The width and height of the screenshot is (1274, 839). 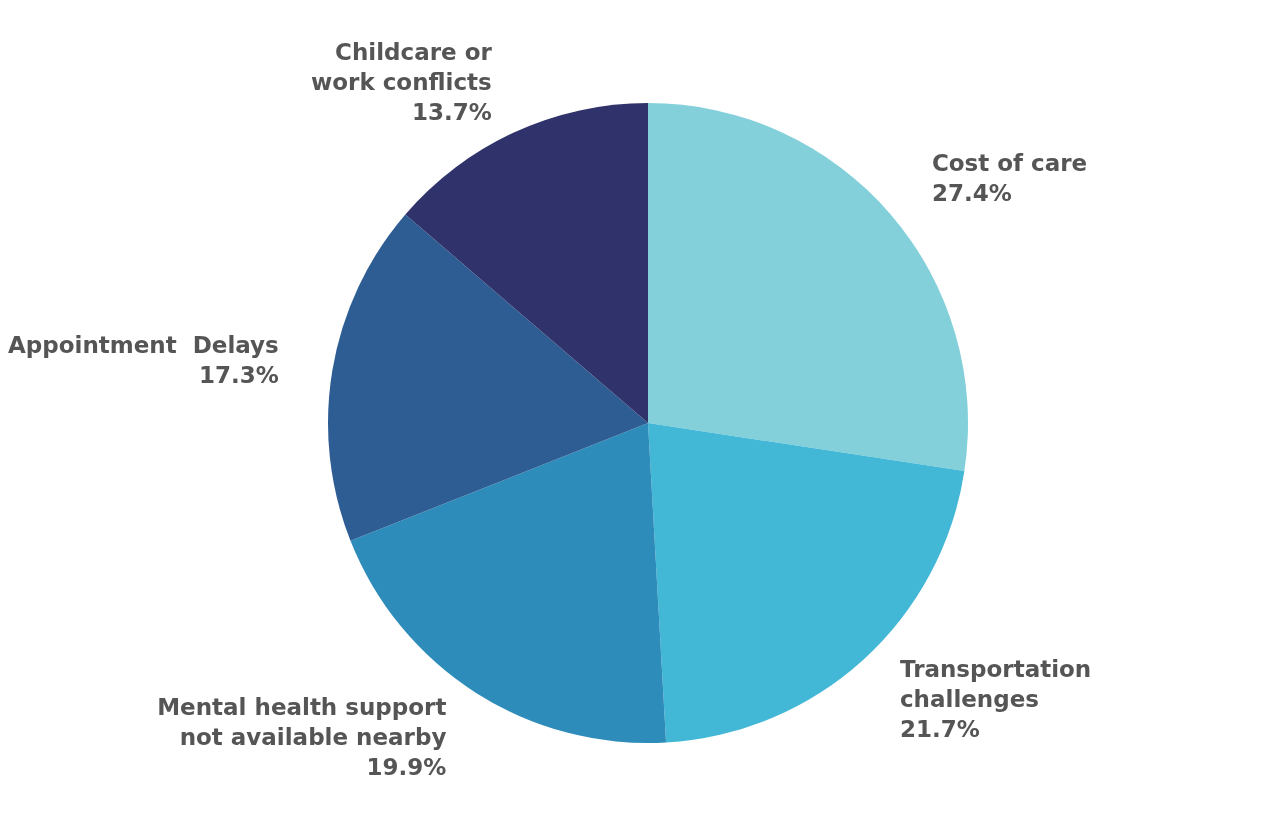 What do you see at coordinates (302, 721) in the screenshot?
I see `slice-label: Mental health support not available nearby` at bounding box center [302, 721].